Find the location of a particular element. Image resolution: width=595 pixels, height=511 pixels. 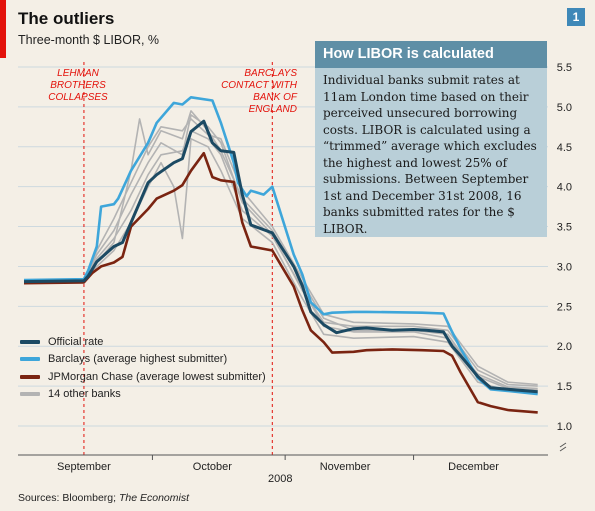

chart-title: The outliers is located at coordinates (66, 18).